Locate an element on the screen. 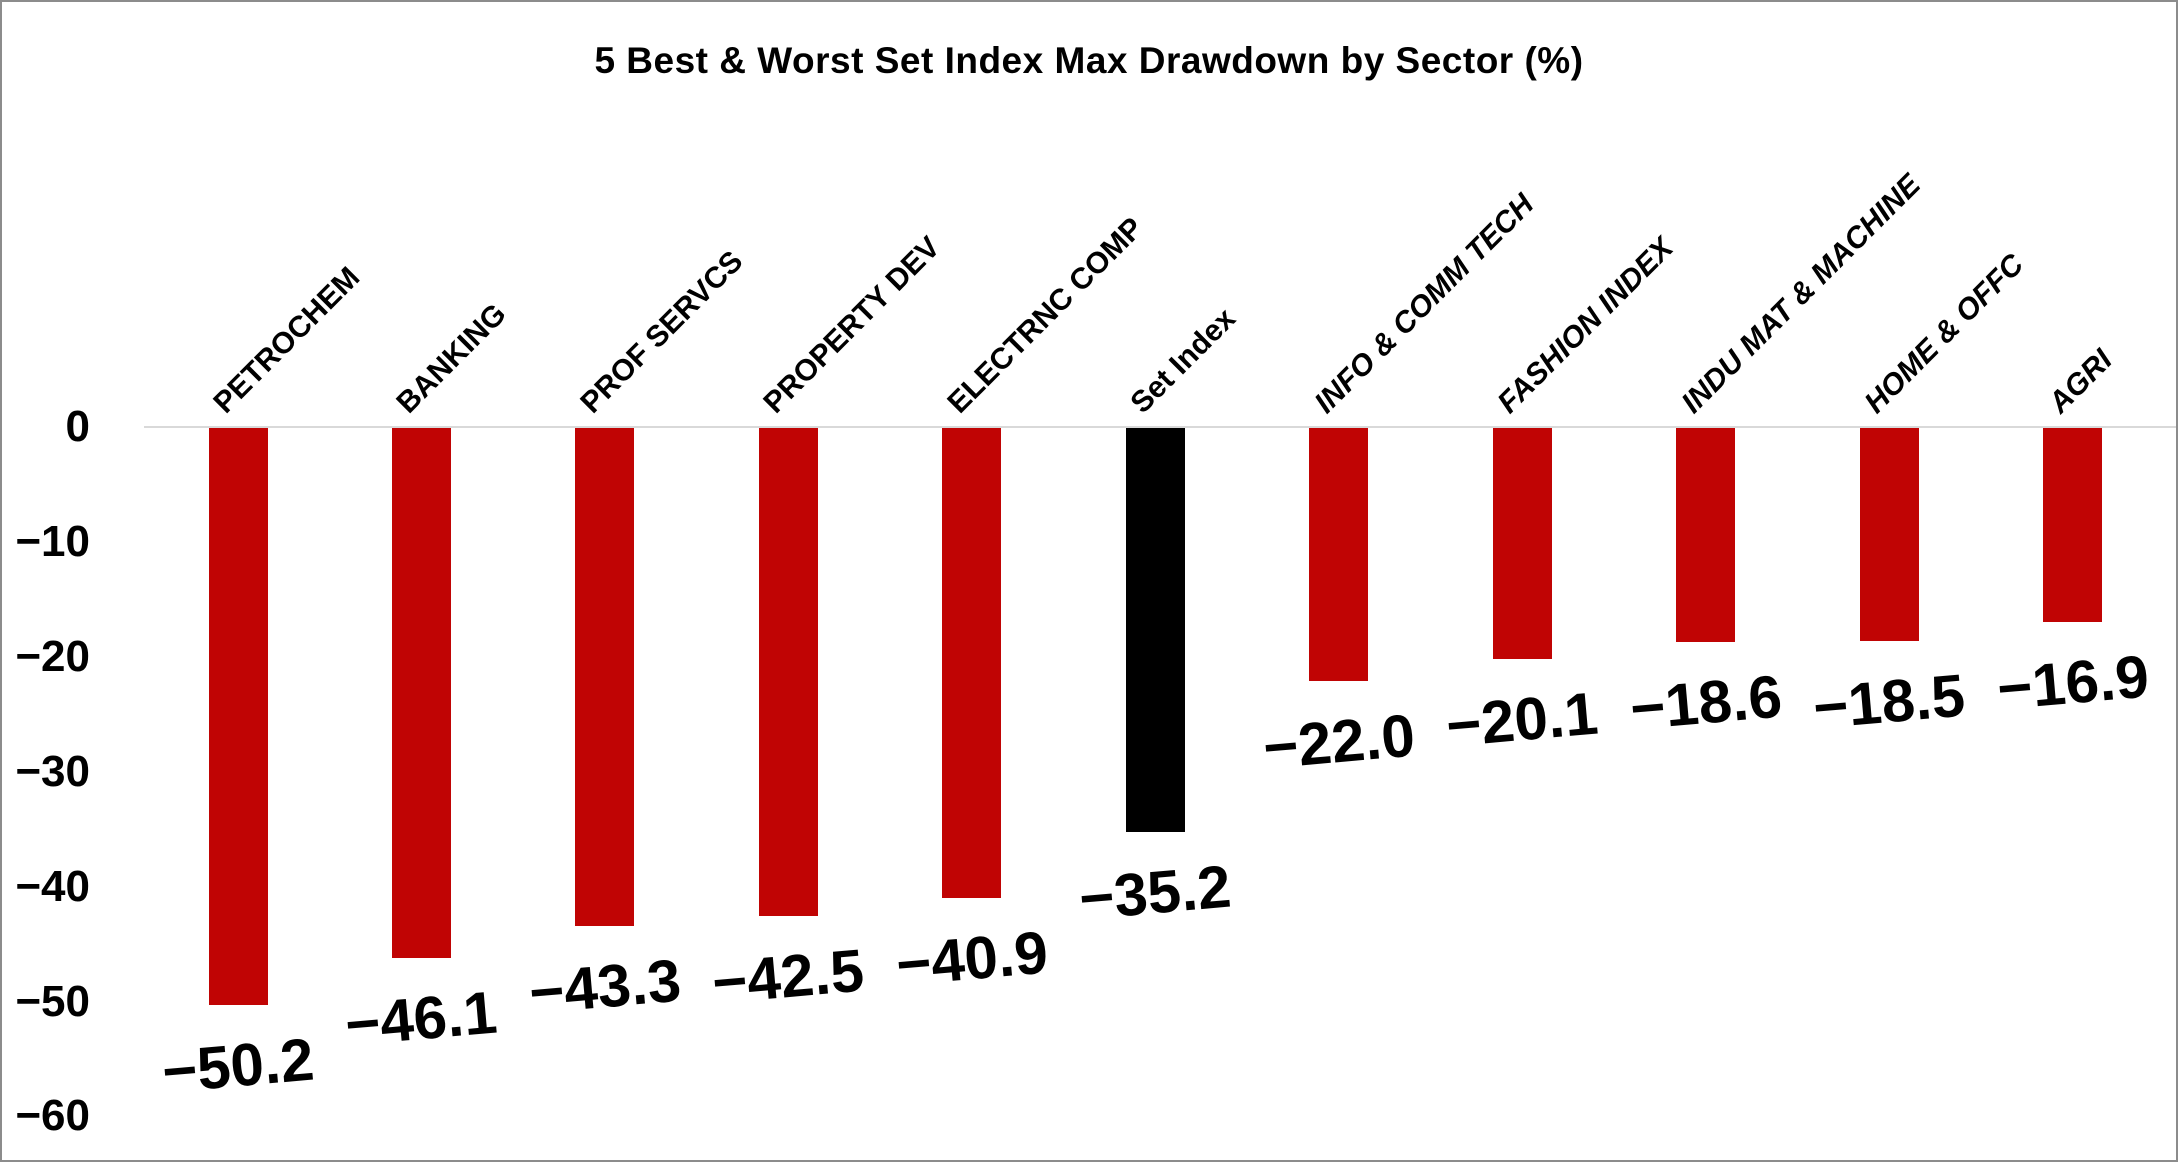  value-label: −50.2 is located at coordinates (238, 1065).